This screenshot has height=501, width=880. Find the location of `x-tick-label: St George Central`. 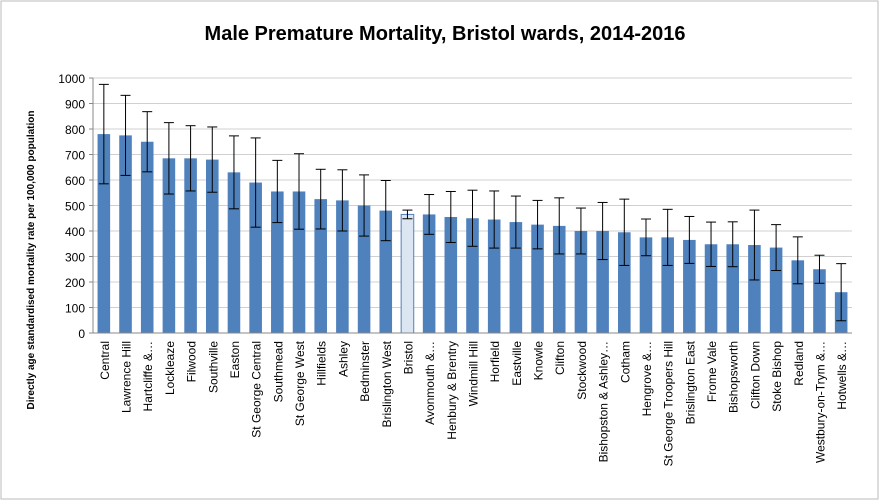

x-tick-label: St George Central is located at coordinates (257, 389).